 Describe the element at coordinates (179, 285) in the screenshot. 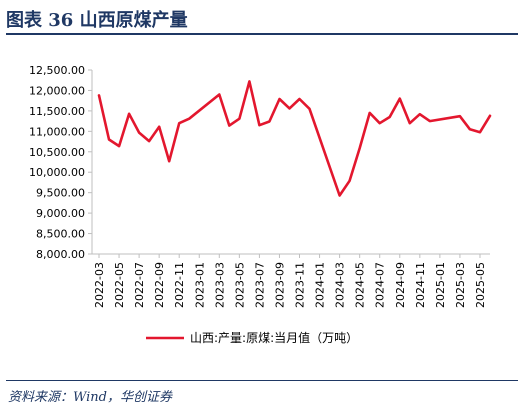

I see `x-tick-label: 2022-11` at that location.